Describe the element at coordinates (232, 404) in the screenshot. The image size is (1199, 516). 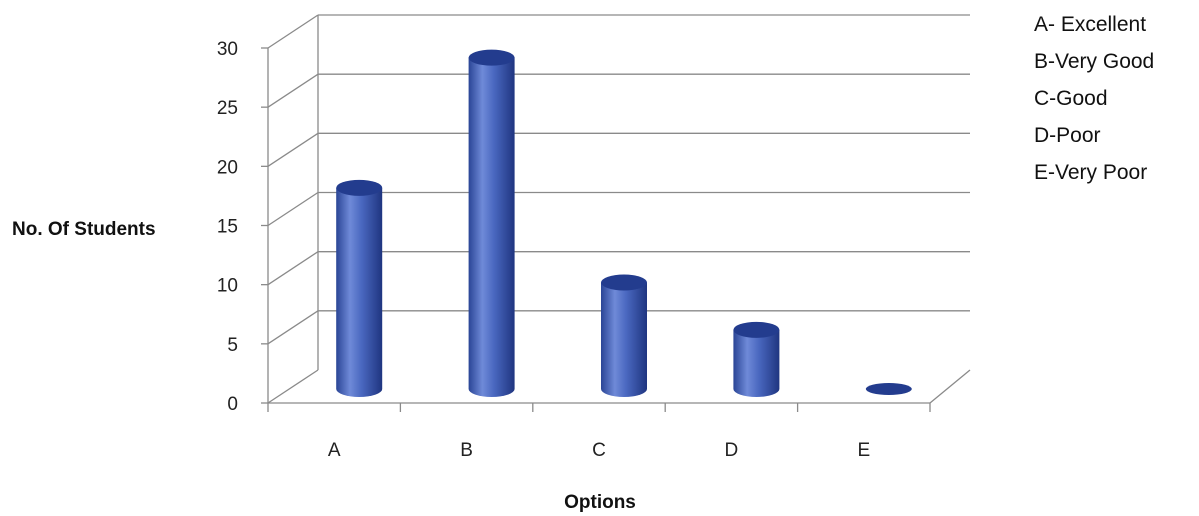
I see `y-tick-label: 0` at that location.